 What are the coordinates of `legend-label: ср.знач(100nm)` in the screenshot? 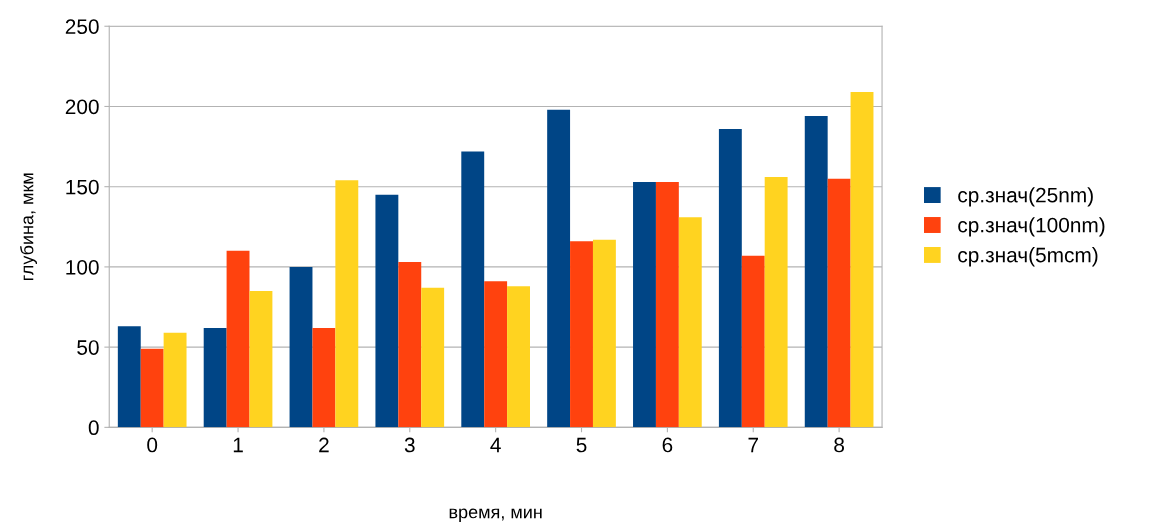 It's located at (1031, 227).